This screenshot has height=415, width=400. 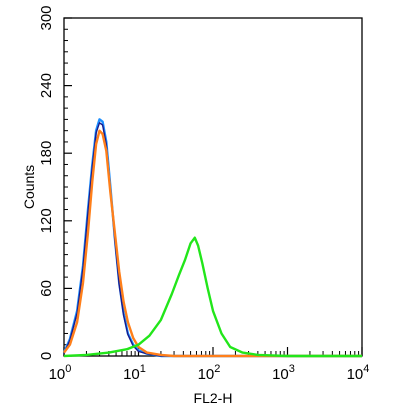 What do you see at coordinates (46, 85) in the screenshot?
I see `y-tick-label: 240` at bounding box center [46, 85].